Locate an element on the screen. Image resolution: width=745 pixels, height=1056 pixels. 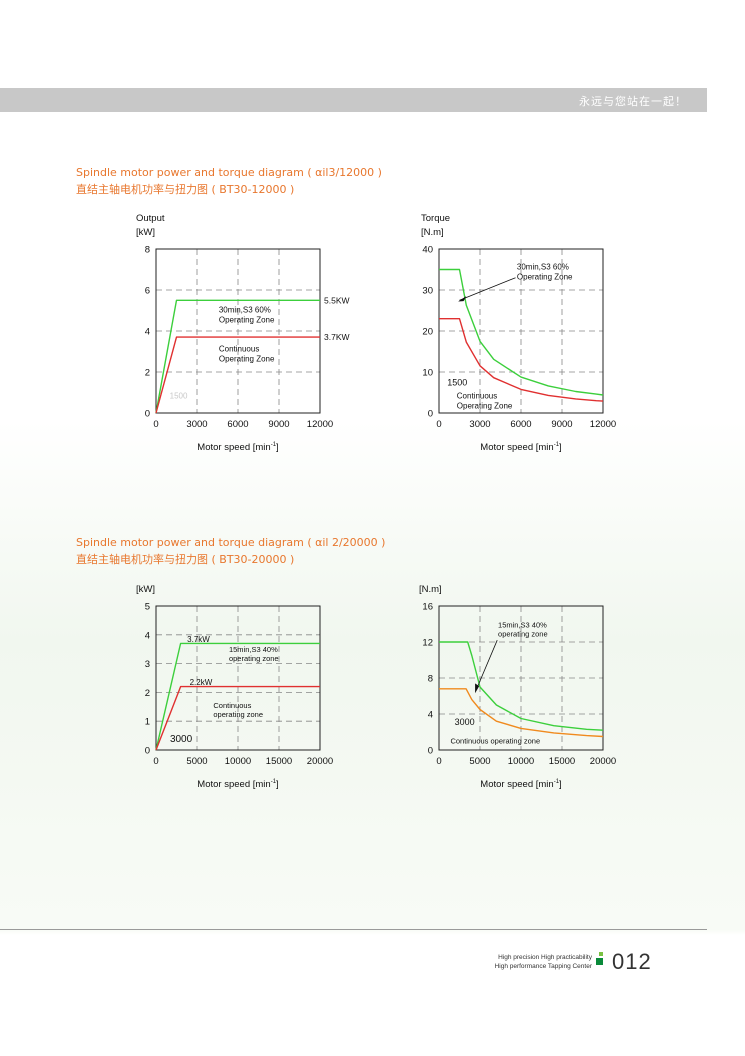
base-speed-label: 1500 is located at coordinates (457, 383).